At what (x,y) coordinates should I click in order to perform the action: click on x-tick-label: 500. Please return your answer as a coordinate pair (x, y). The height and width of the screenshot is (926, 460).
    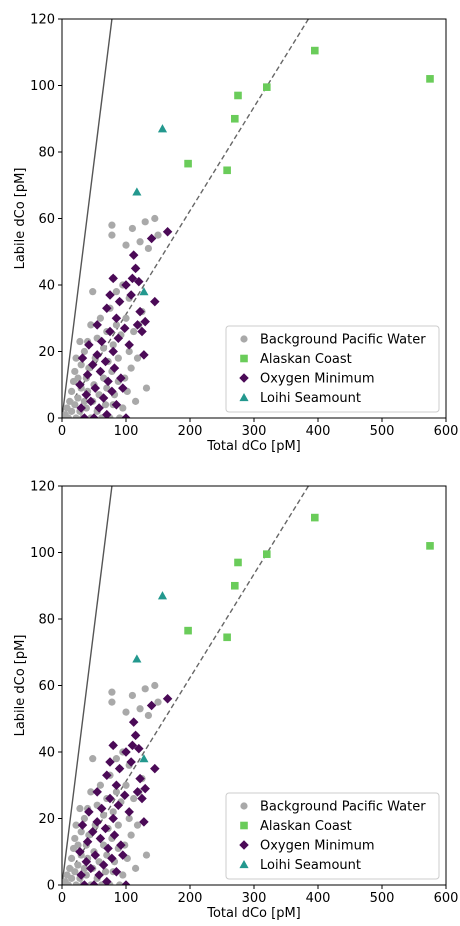
    Looking at the image, I should click on (382, 431).